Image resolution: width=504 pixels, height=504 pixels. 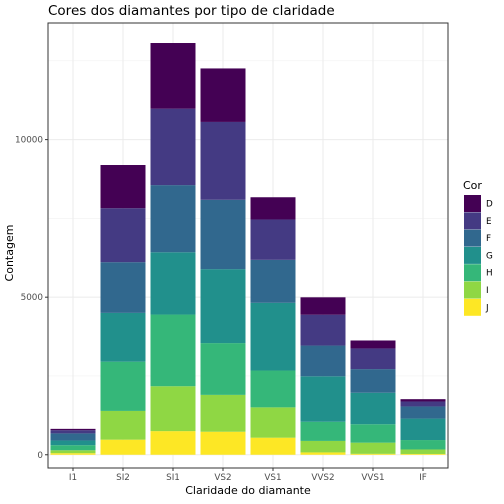 I want to click on bar-I1-D, so click(x=73, y=429).